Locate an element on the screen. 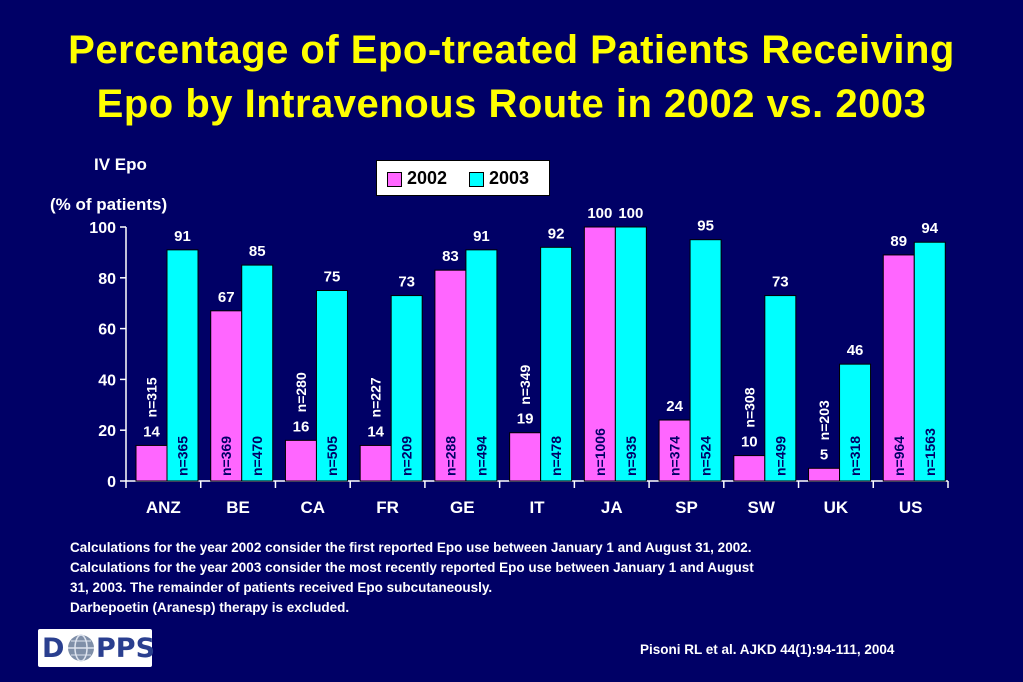 Image resolution: width=1023 pixels, height=682 pixels. dopps-logo: D PPS is located at coordinates (97, 648).